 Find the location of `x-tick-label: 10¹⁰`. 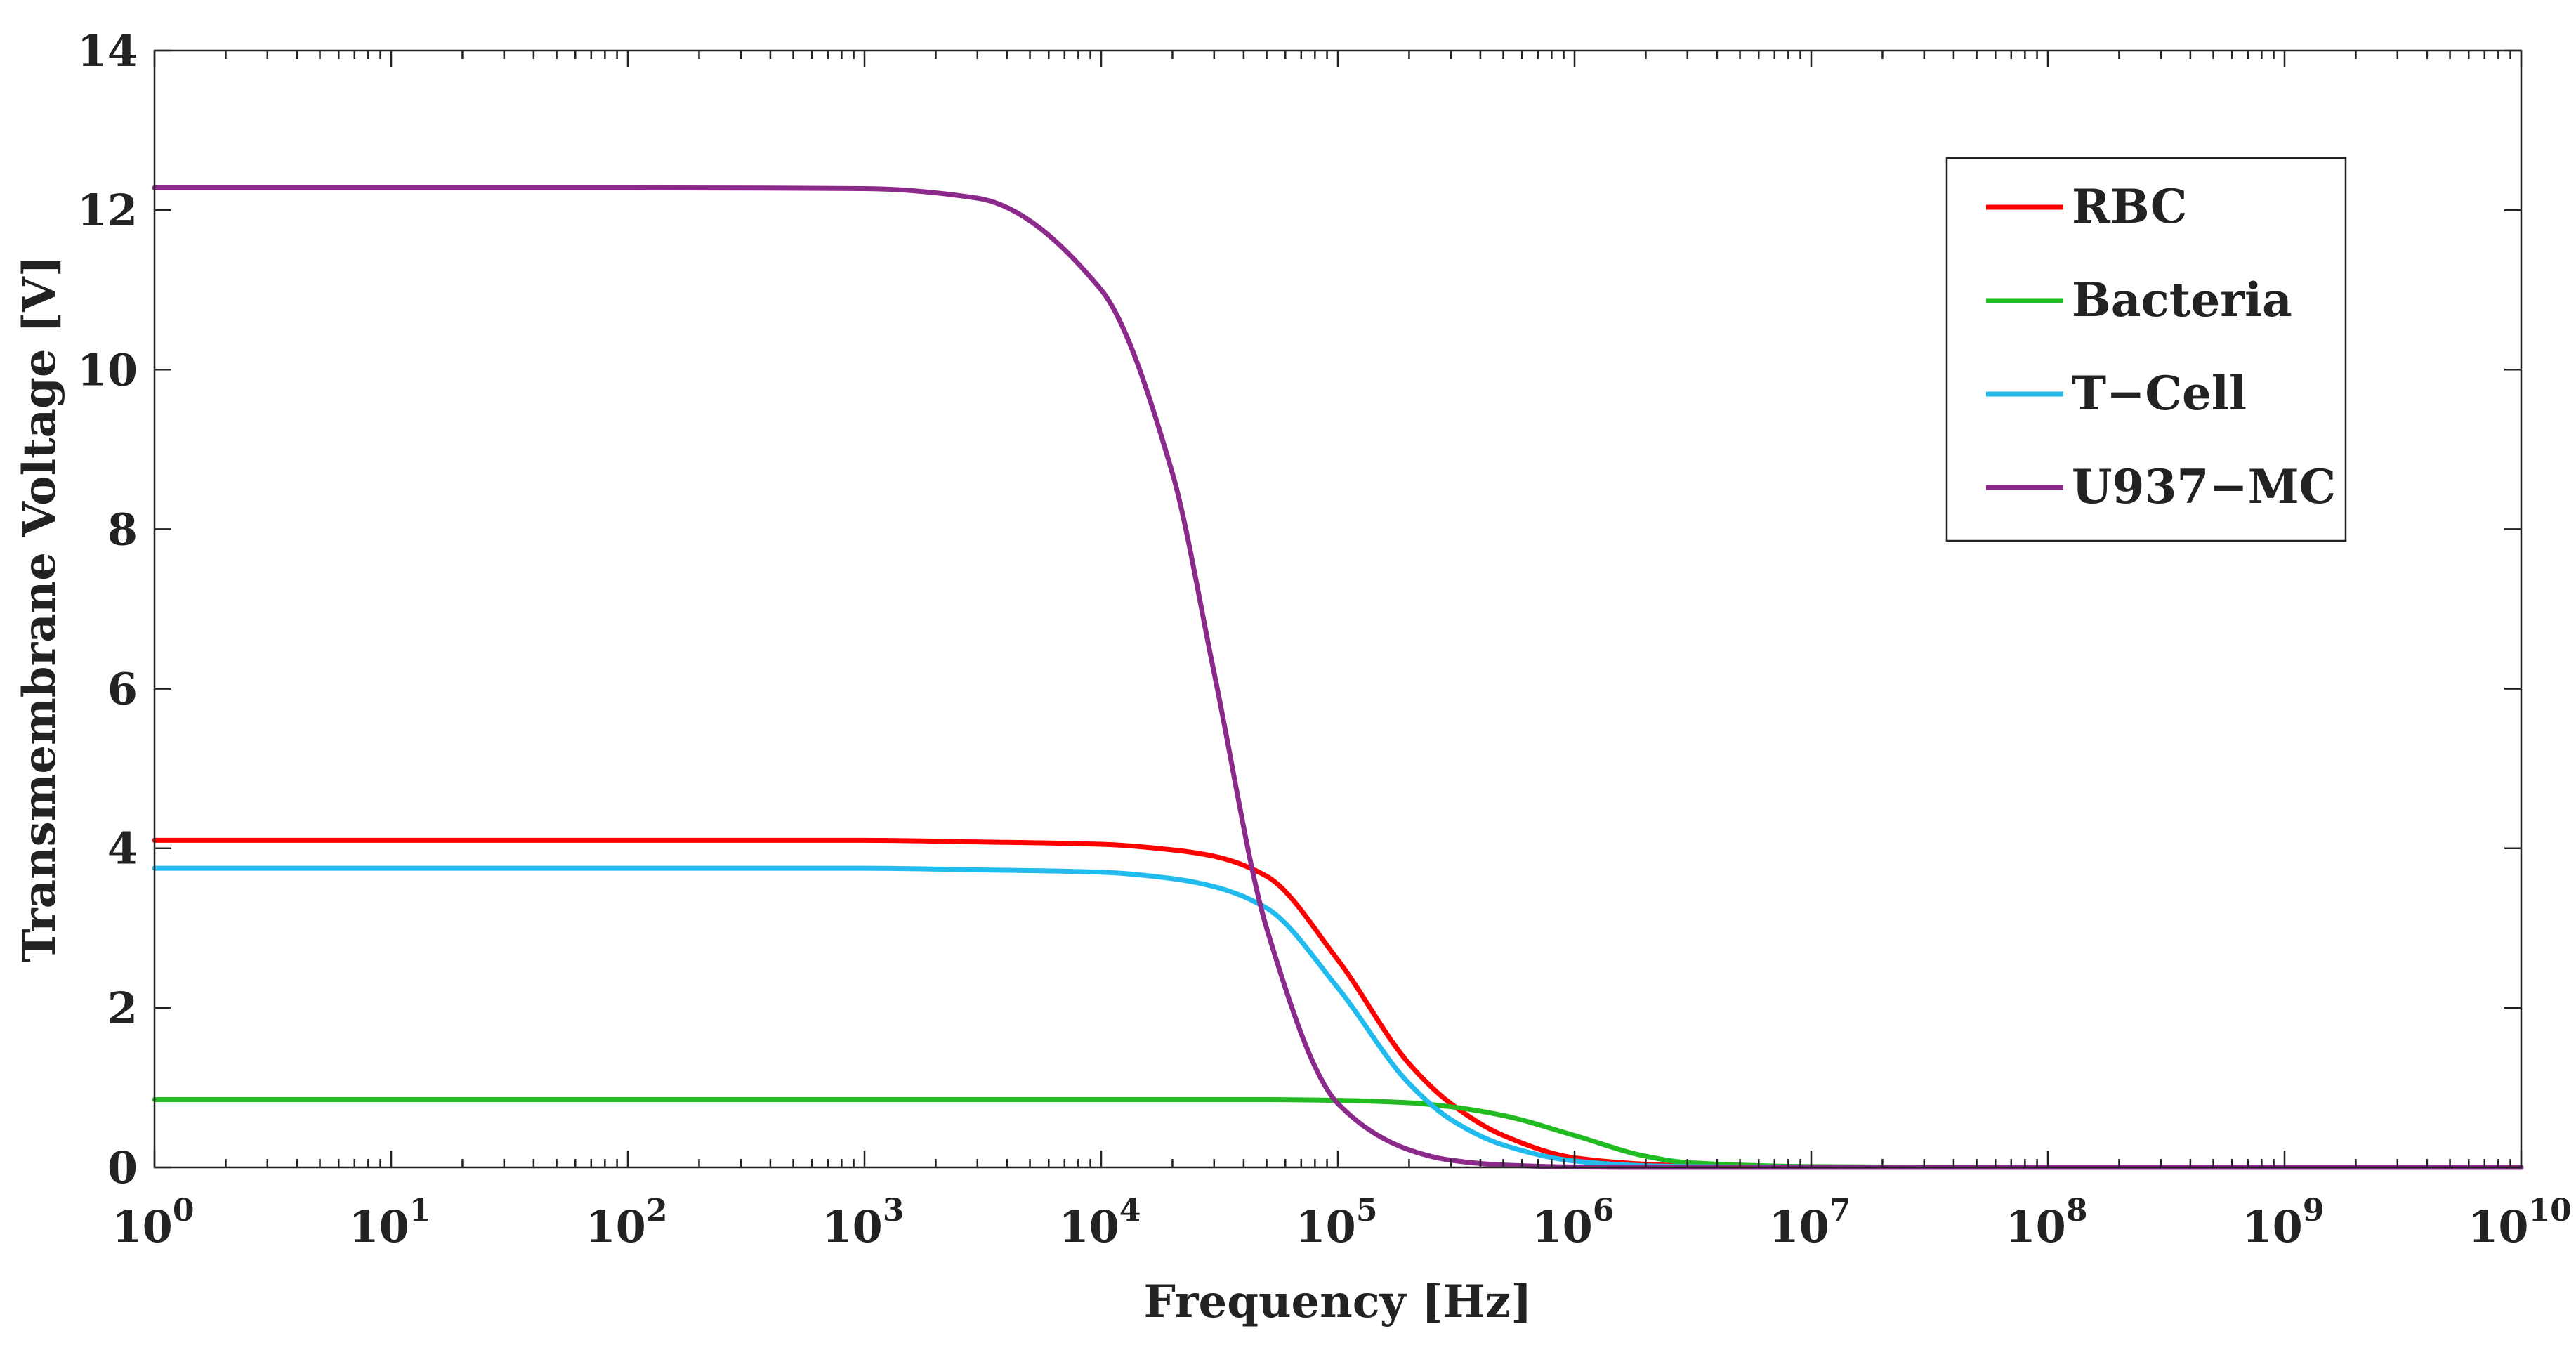

x-tick-label: 10¹⁰ is located at coordinates (2520, 1223).